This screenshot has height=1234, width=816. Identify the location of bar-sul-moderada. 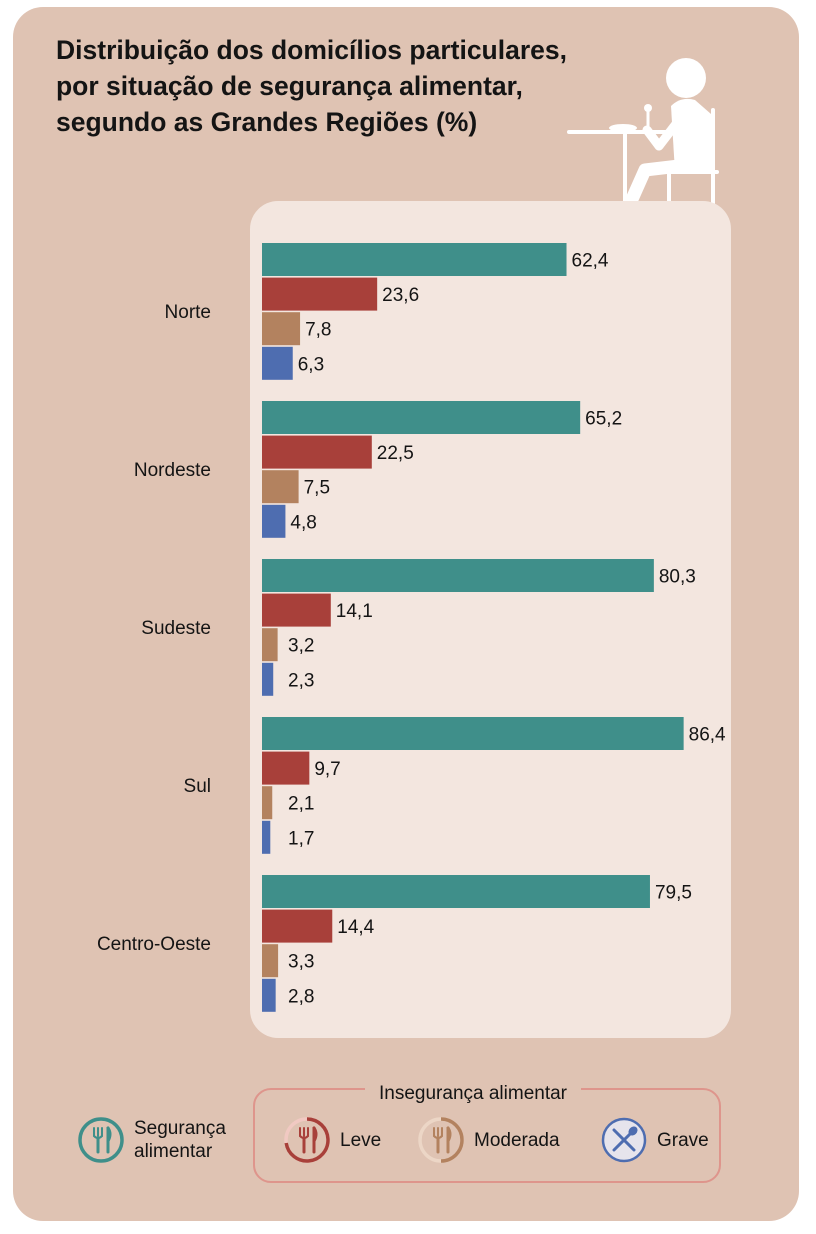
(267, 803).